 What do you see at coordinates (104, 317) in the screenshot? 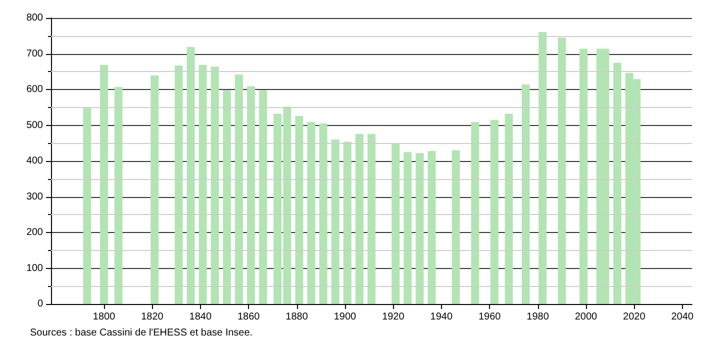
I see `x-tick-label: 1800` at bounding box center [104, 317].